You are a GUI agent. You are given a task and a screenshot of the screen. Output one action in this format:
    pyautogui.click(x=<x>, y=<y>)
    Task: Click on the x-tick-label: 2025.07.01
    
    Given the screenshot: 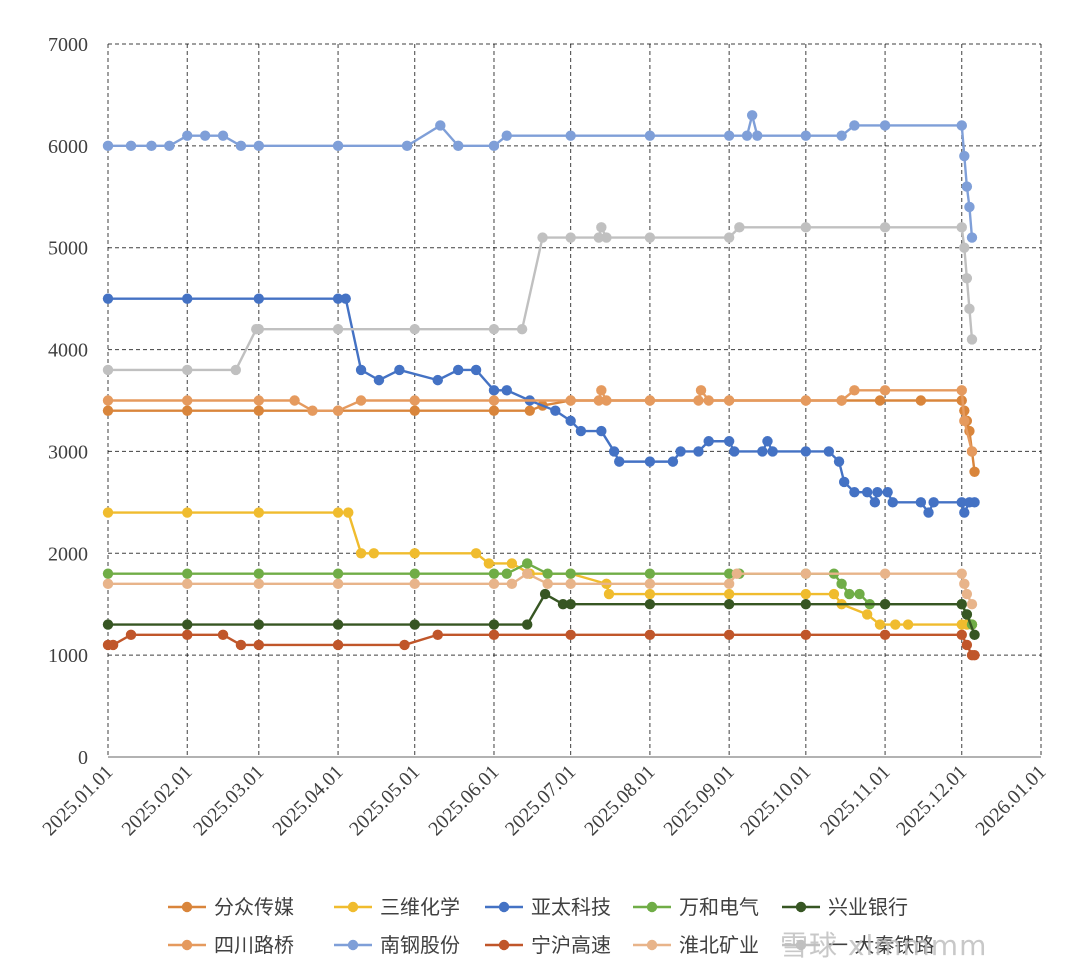 What is the action you would take?
    pyautogui.click(x=540, y=800)
    